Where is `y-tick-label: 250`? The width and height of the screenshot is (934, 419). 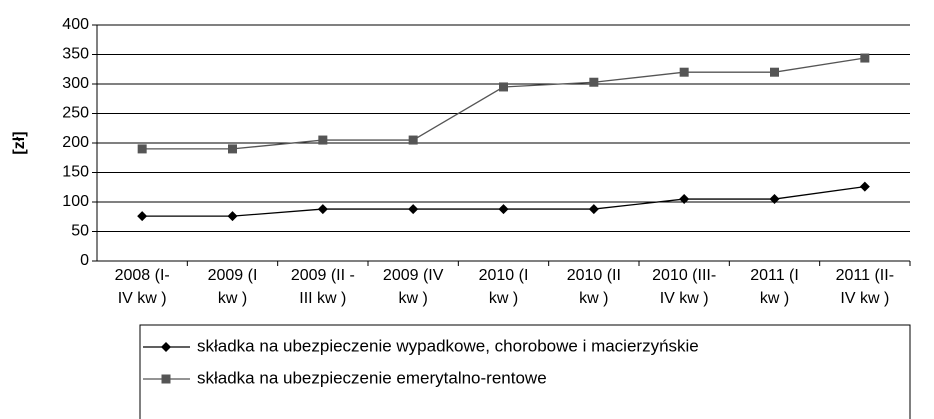
y-tick-label: 250 is located at coordinates (75, 113).